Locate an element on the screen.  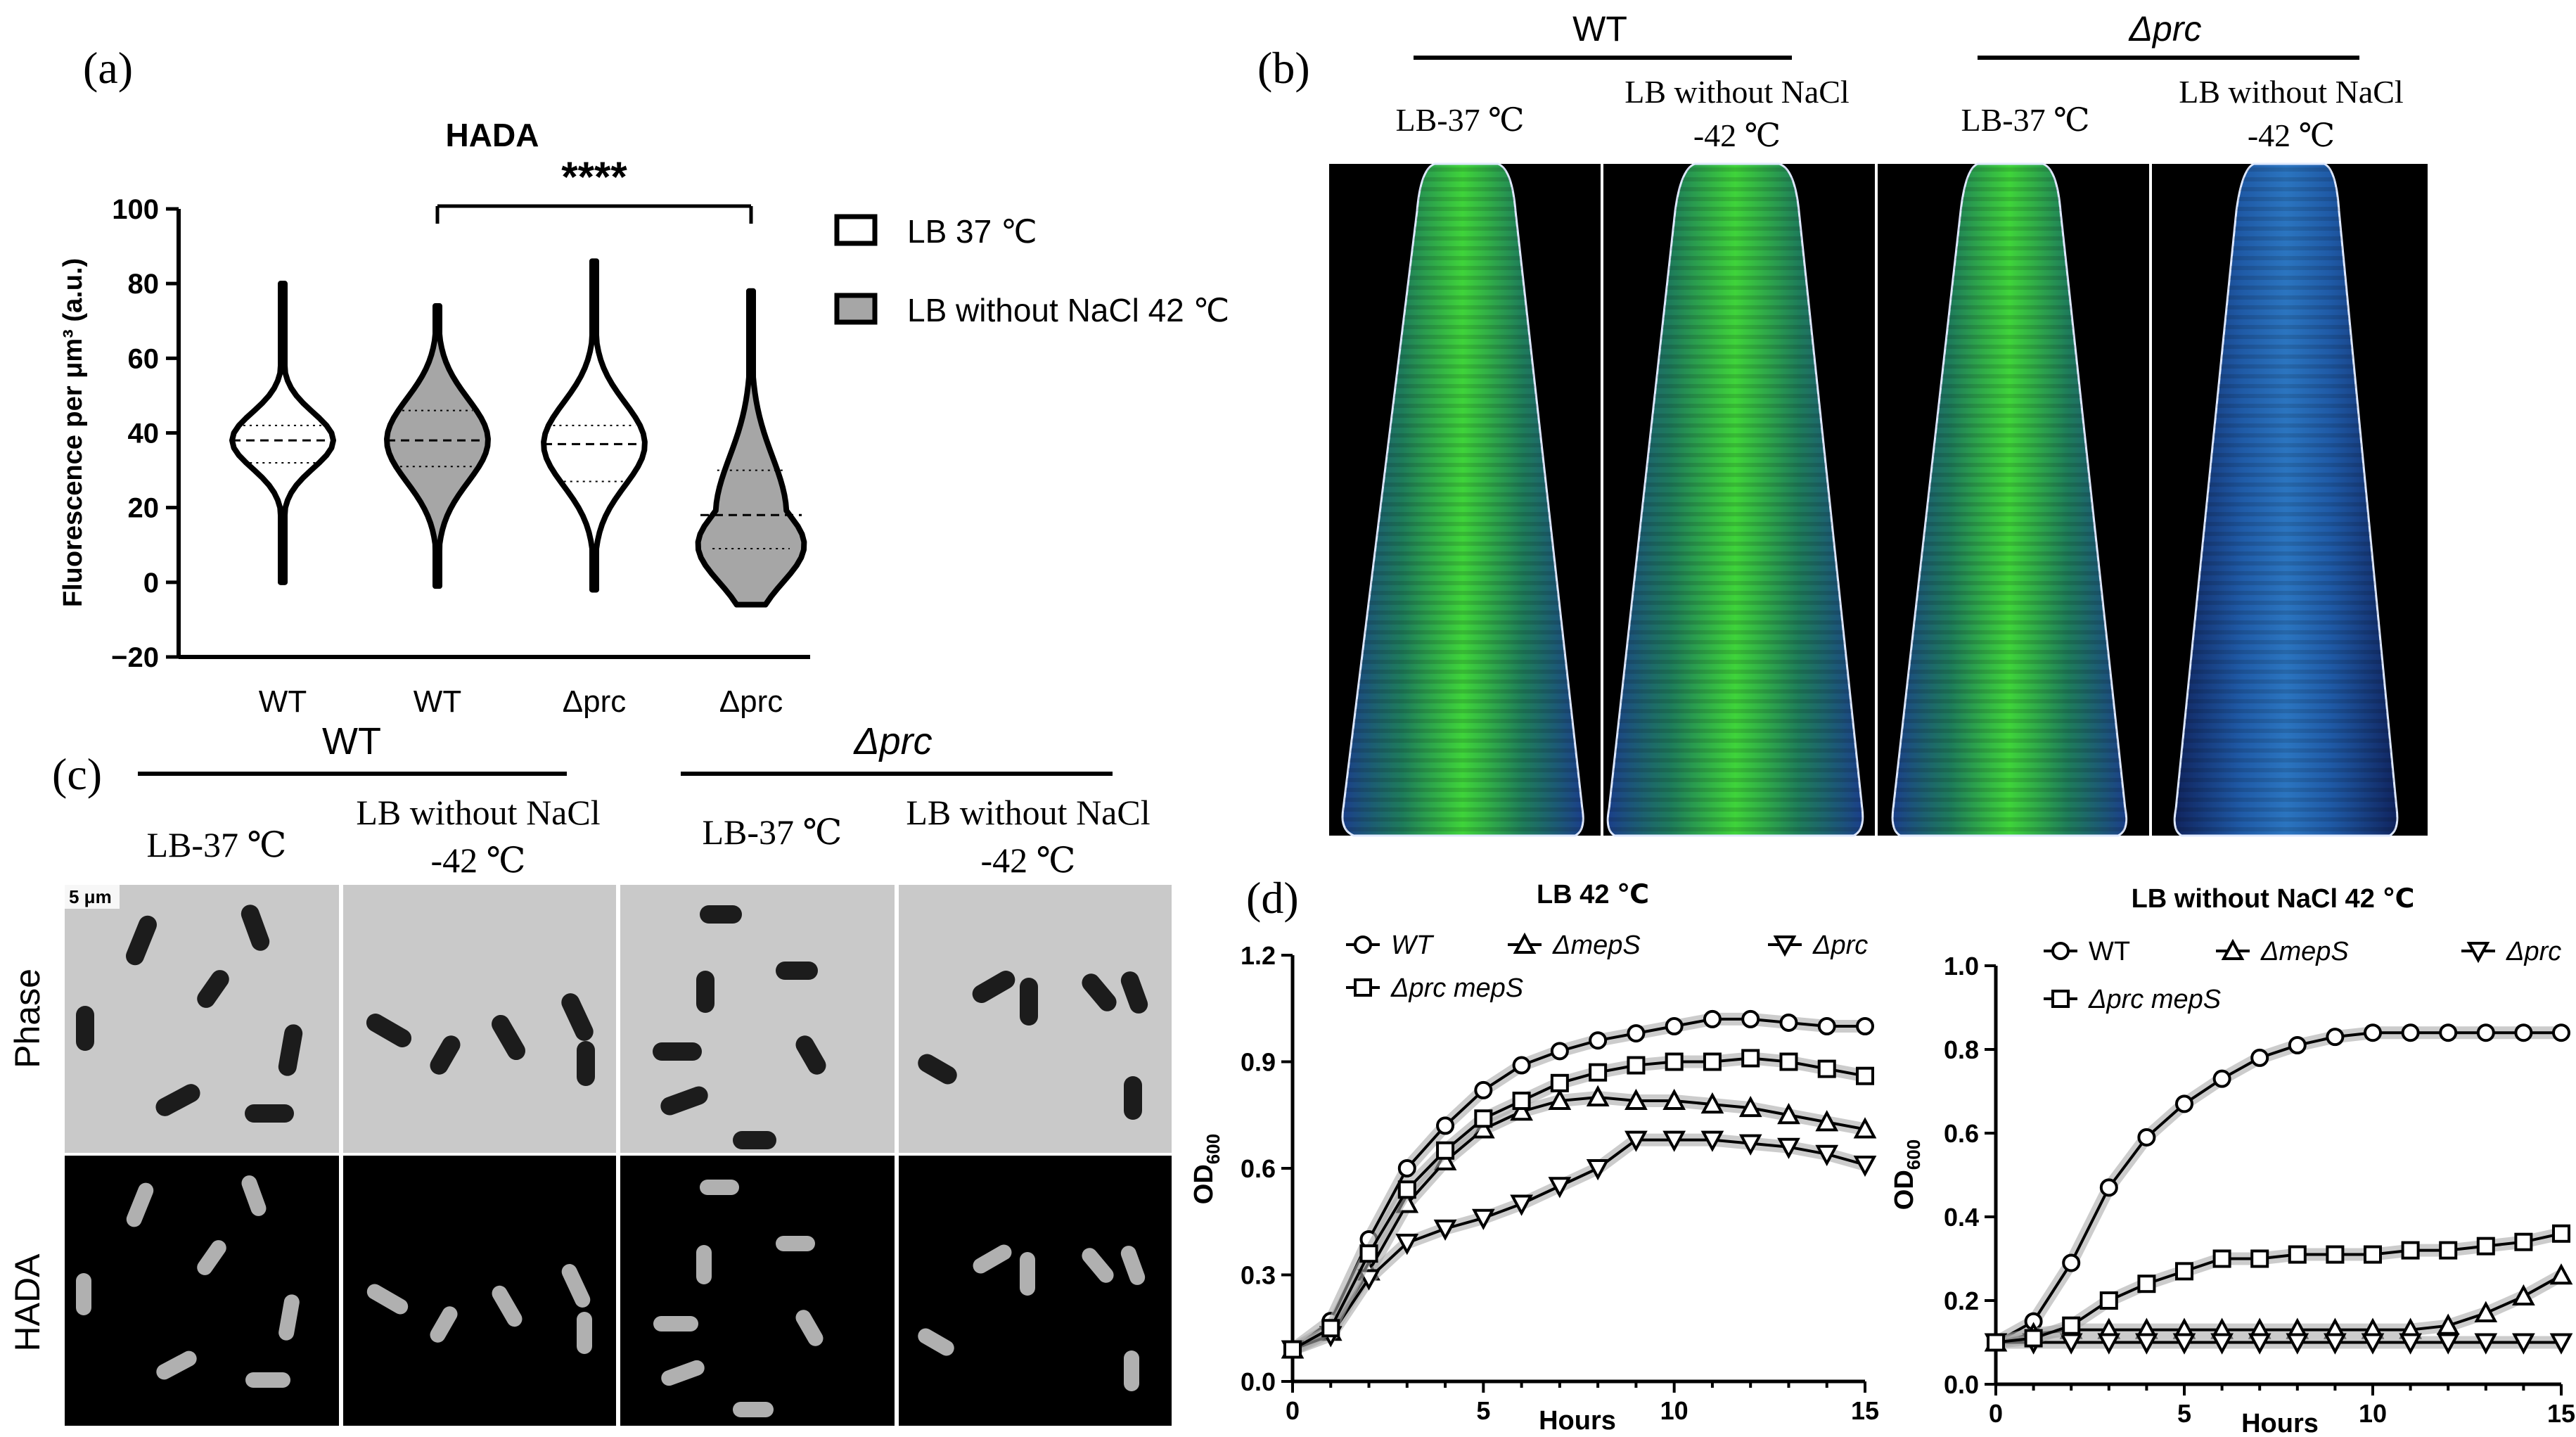
growth-lb42-ticks: 0.0 0.3 0.6 0.9 1.2 0 5 10 15 is located at coordinates (1560, 1183).